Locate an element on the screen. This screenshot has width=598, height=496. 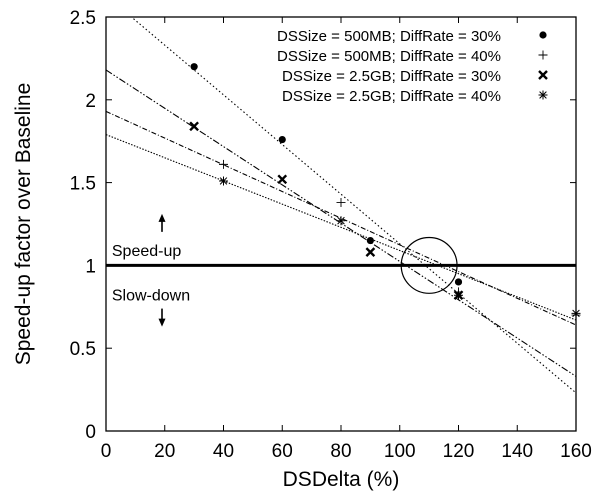
y-tick-label: 2.5 is located at coordinates (83, 18).